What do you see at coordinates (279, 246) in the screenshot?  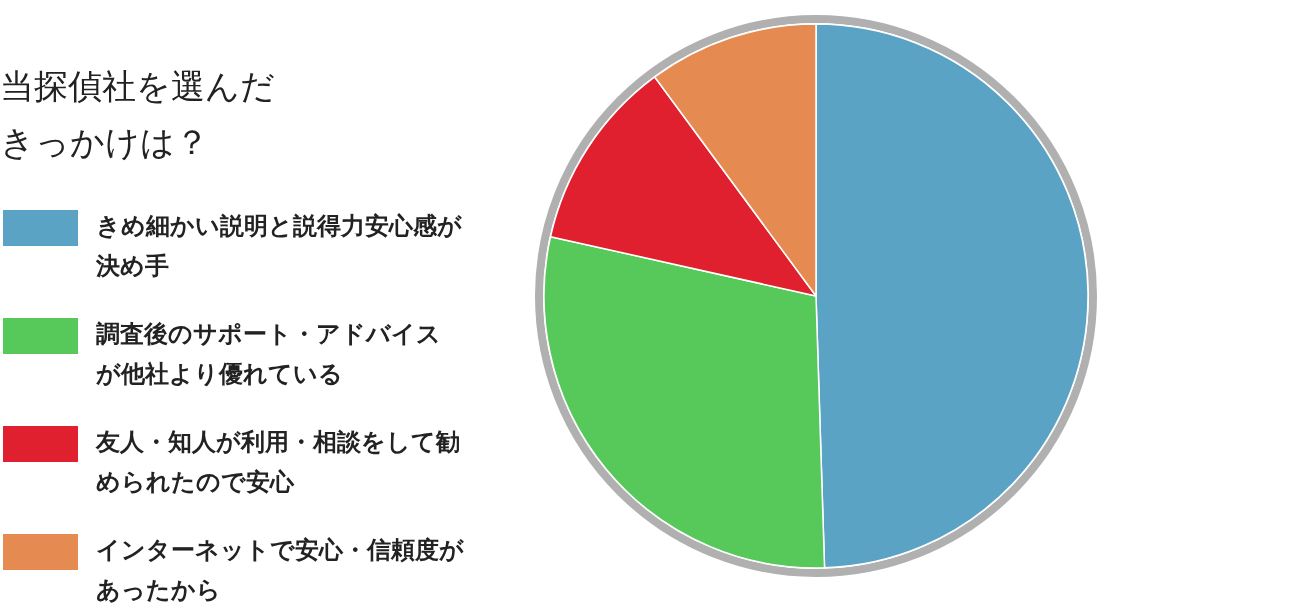 I see `legend-label: きめ細かい説明と説得力安心感が決め手` at bounding box center [279, 246].